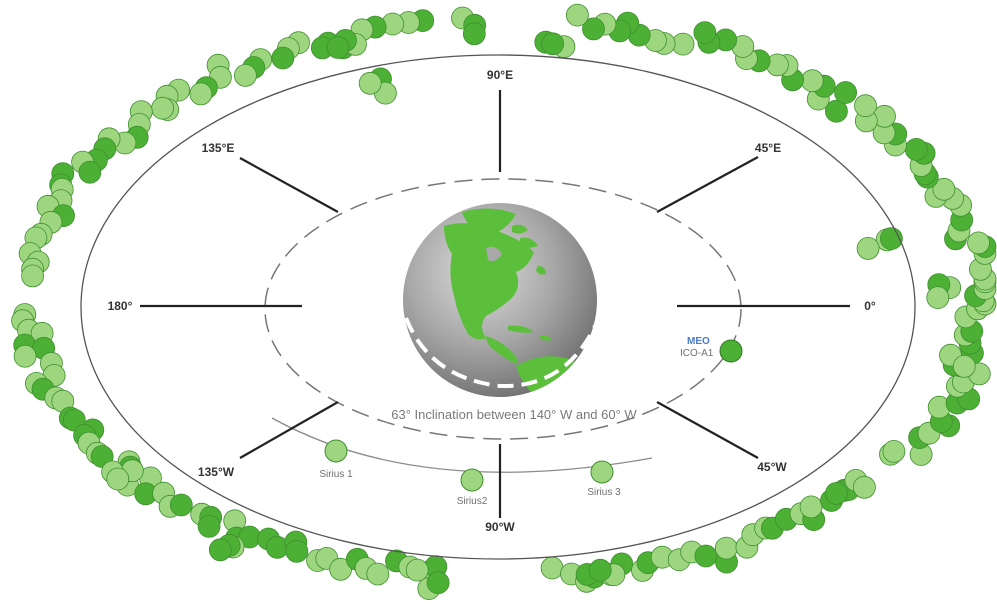 This screenshot has height=604, width=997. I want to click on spoke-45e, so click(707, 184).